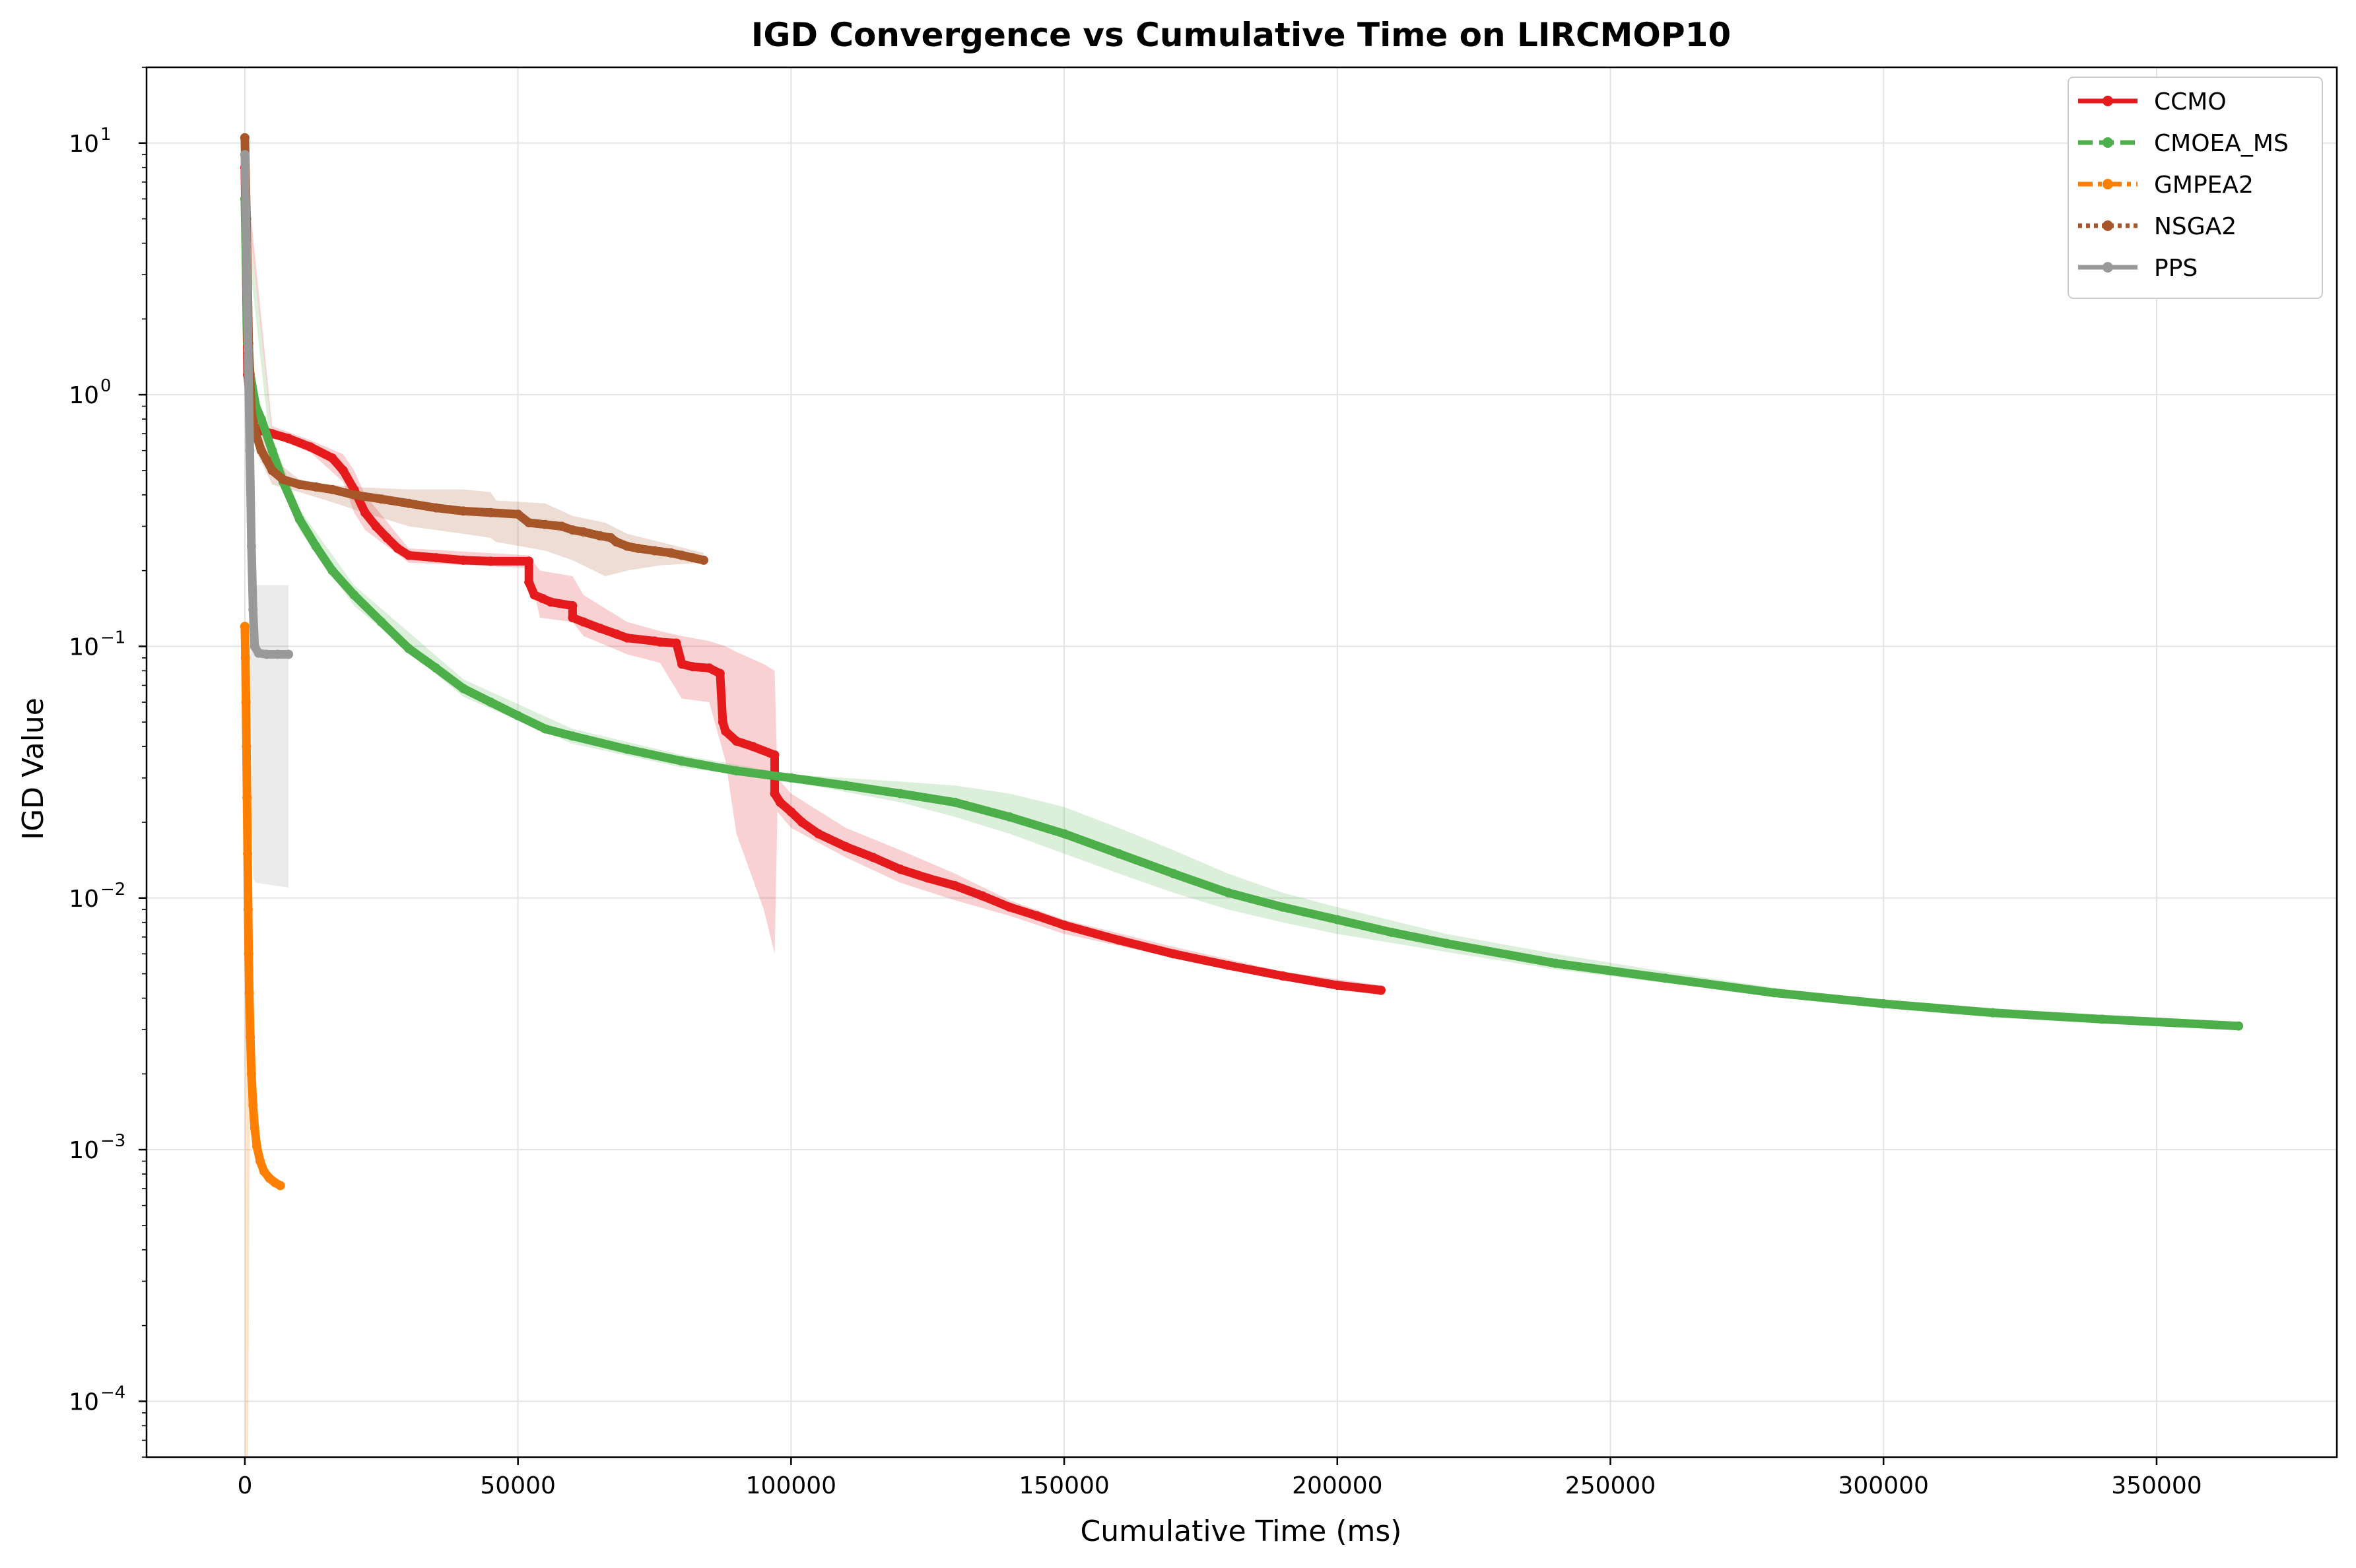 This screenshot has width=2356, height=1568. I want to click on x-tick-label: 300000, so click(1883, 1486).